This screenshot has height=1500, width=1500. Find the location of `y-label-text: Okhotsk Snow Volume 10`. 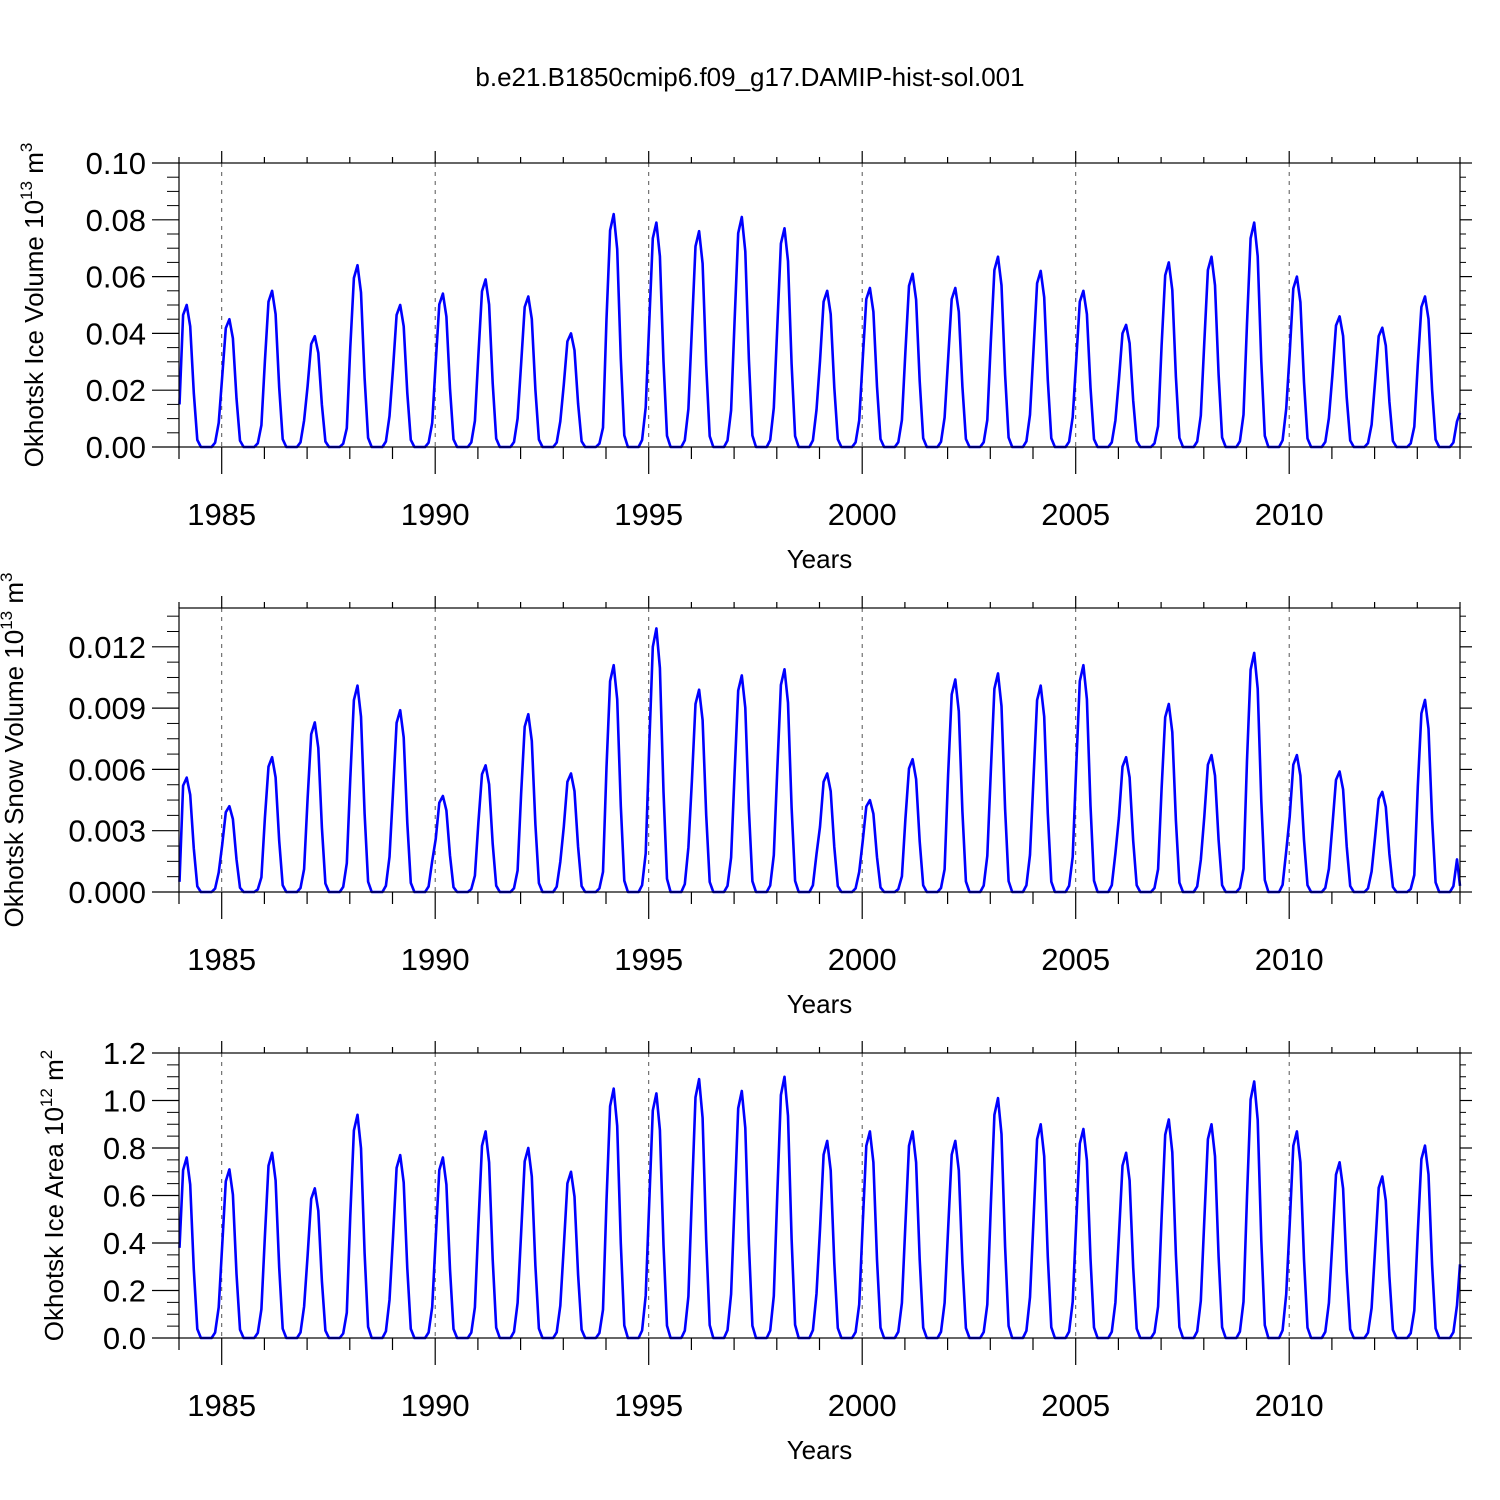

y-label-text: Okhotsk Snow Volume 10 is located at coordinates (14, 779).